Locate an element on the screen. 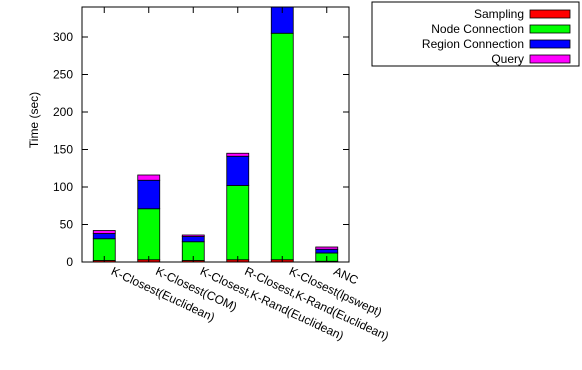 Image resolution: width=582 pixels, height=370 pixels. legend-label: Sampling is located at coordinates (499, 14).